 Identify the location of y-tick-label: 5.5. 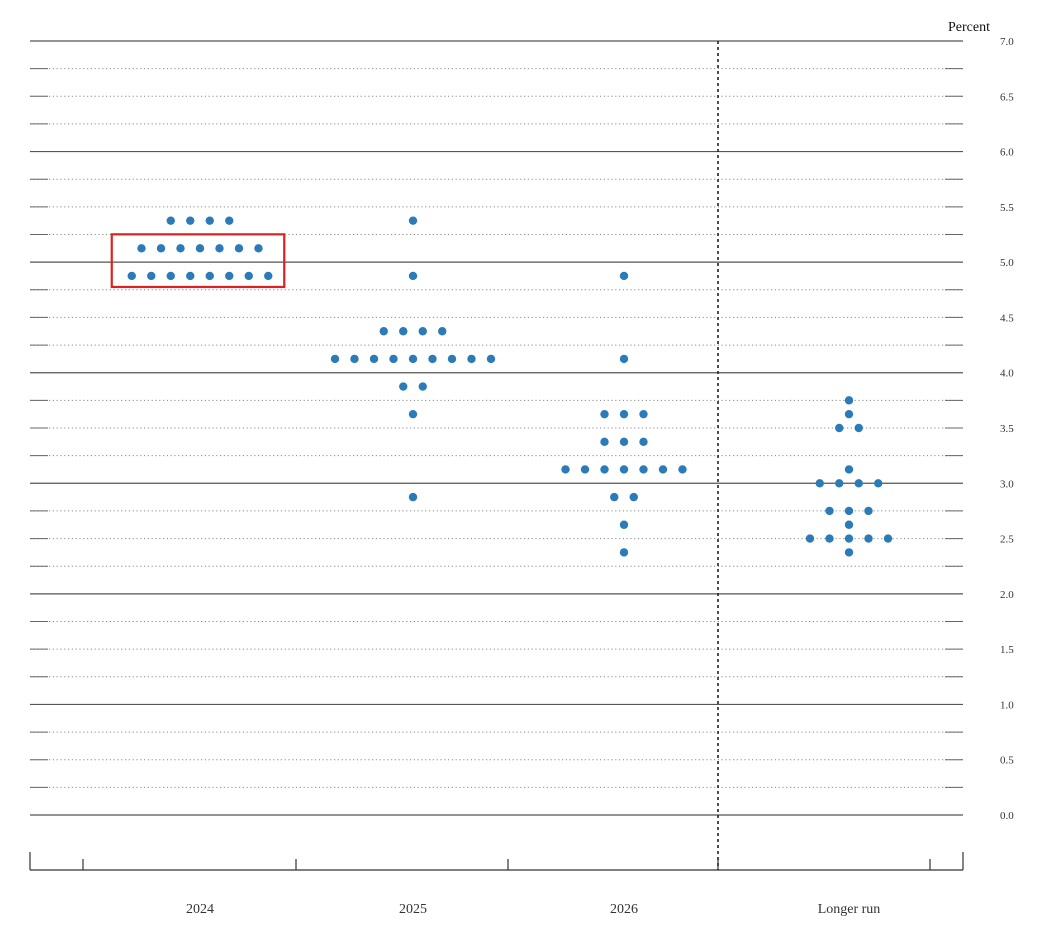
(1007, 208).